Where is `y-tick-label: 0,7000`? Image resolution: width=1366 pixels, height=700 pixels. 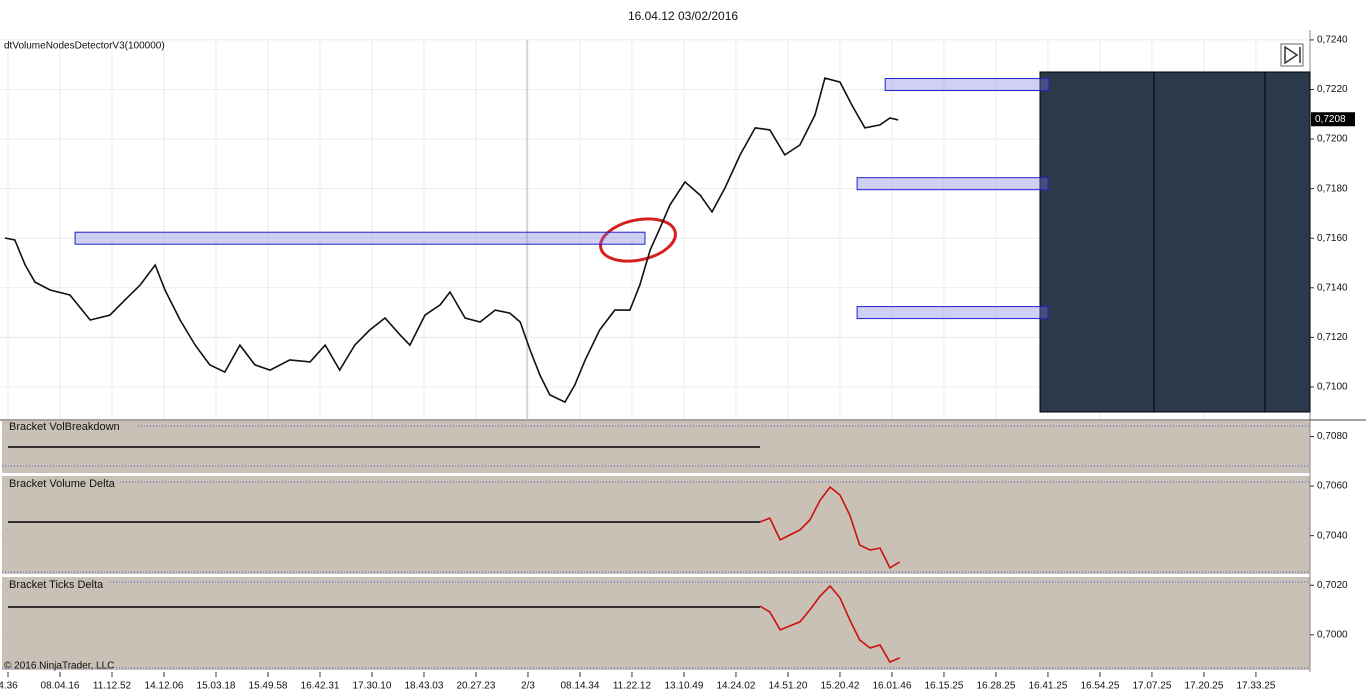
y-tick-label: 0,7000 is located at coordinates (1332, 634).